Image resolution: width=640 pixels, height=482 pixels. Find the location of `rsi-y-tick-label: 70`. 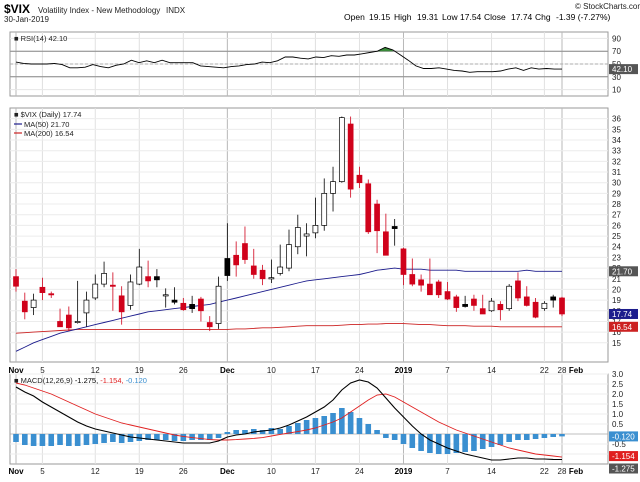

rsi-y-tick-label: 70 is located at coordinates (616, 51).